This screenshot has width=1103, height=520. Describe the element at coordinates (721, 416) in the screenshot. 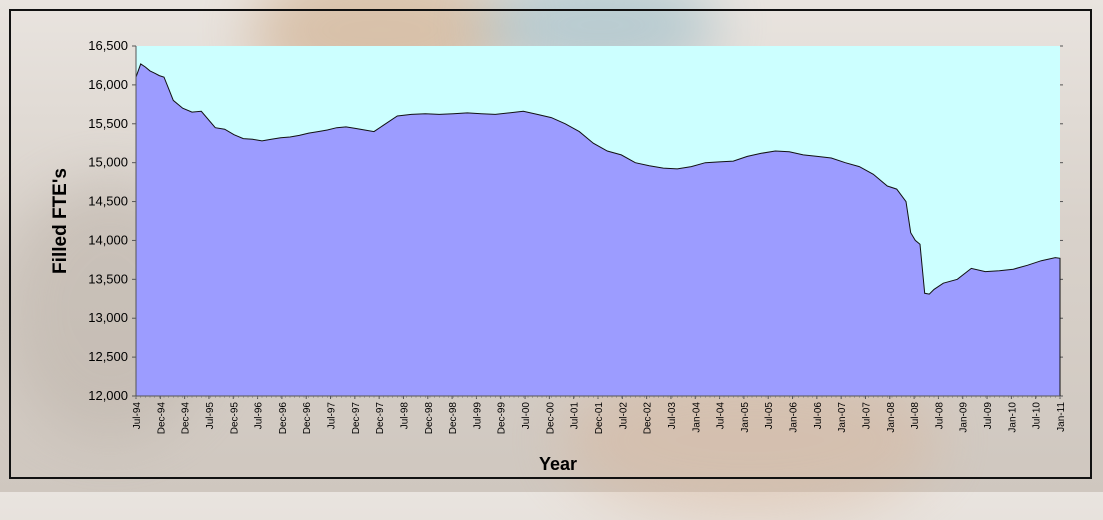

I see `x-tick-label: Jul-04` at that location.